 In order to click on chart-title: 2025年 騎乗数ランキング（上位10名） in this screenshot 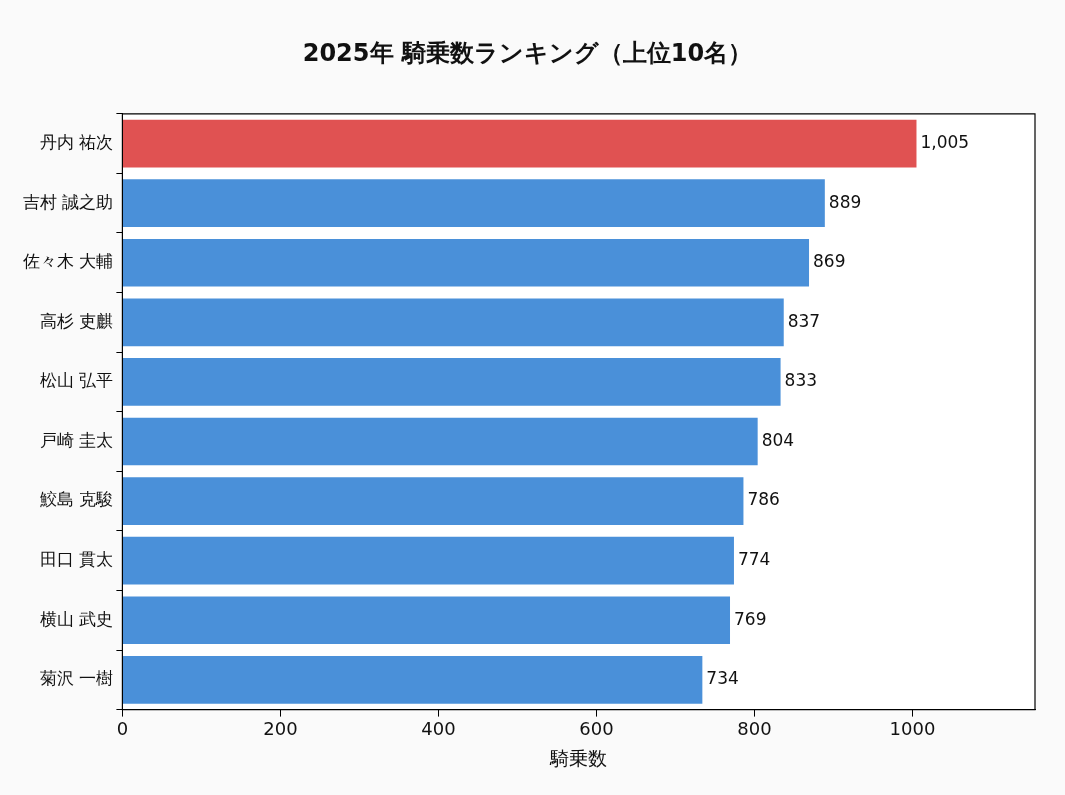, I will do `click(527, 52)`.